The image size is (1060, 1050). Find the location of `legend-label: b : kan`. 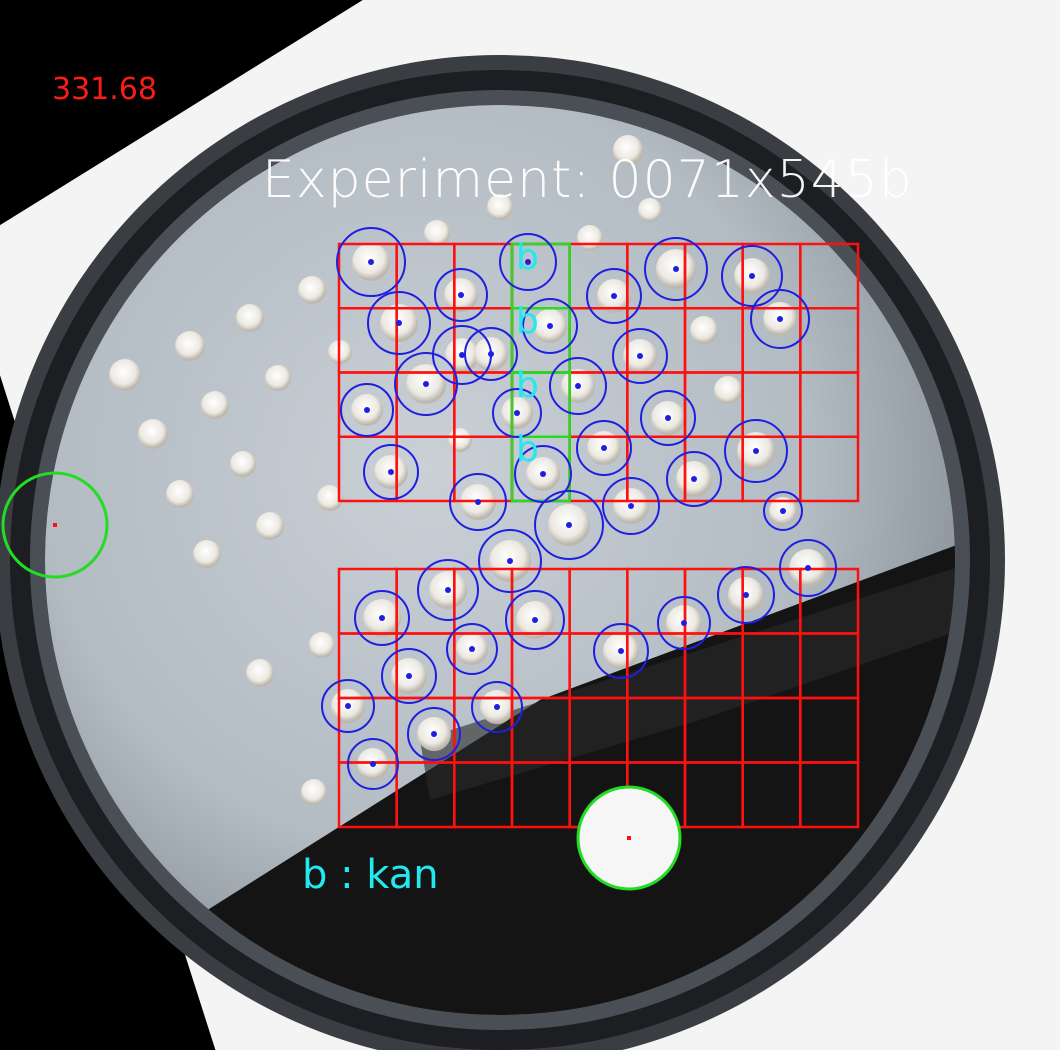

legend-label: b : kan is located at coordinates (370, 875).